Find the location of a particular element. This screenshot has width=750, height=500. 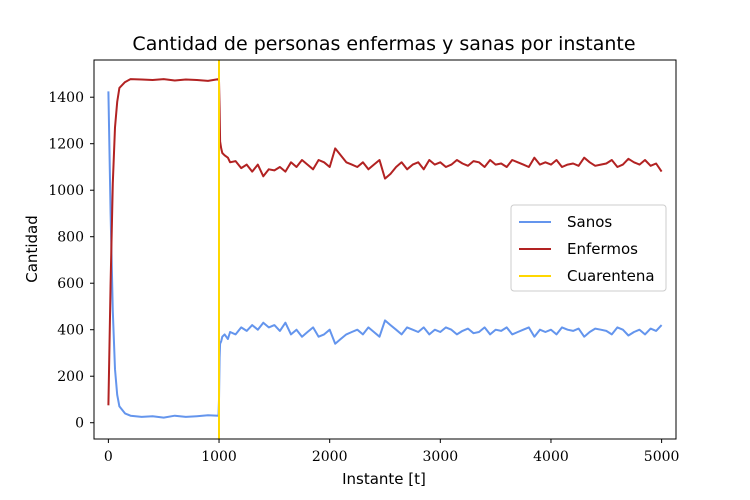

x-tick-label: 1000 is located at coordinates (219, 457).